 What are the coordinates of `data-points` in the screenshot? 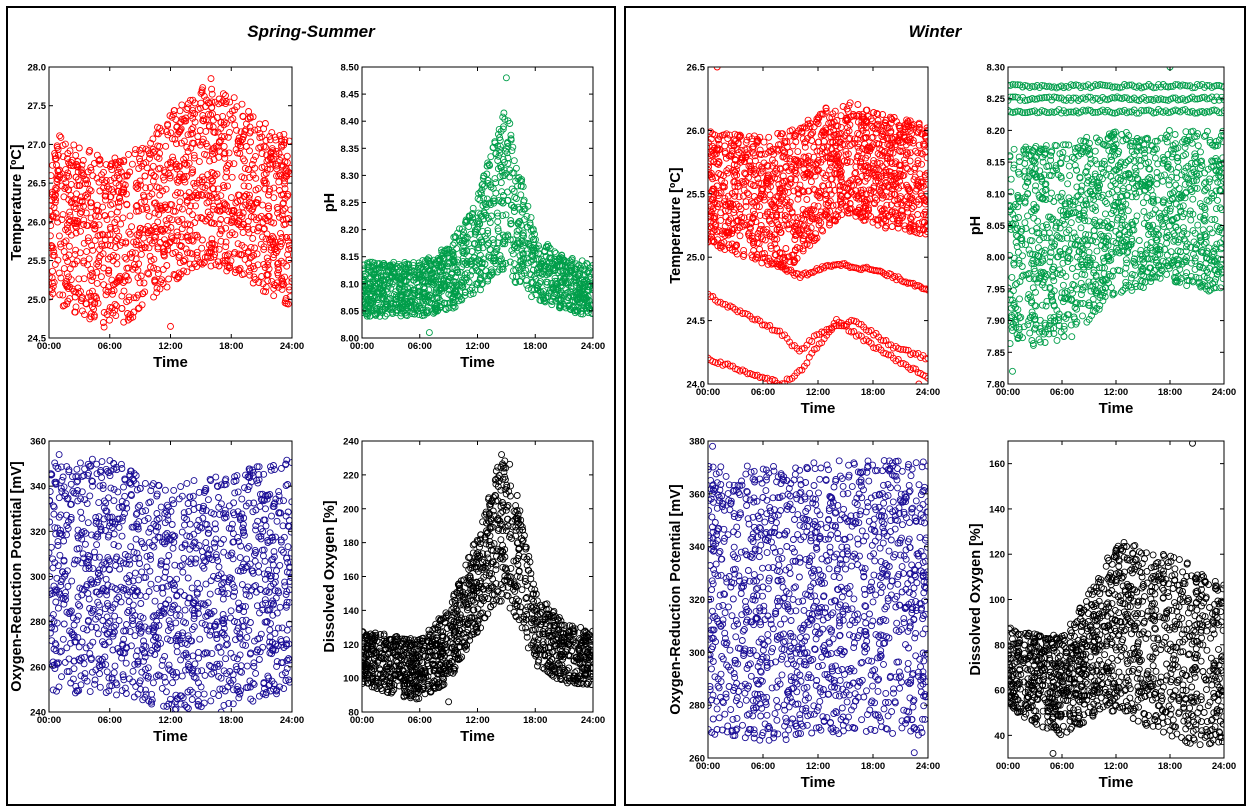 It's located at (170, 581).